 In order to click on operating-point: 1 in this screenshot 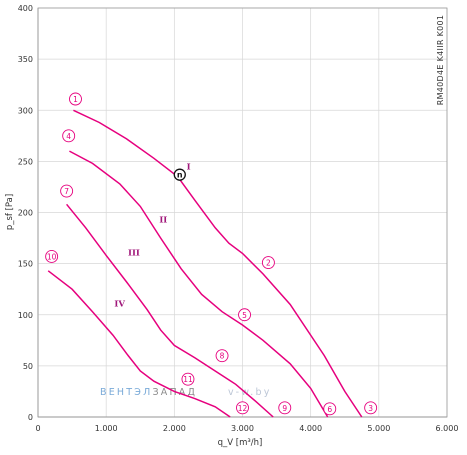, I will do `click(75, 99)`.